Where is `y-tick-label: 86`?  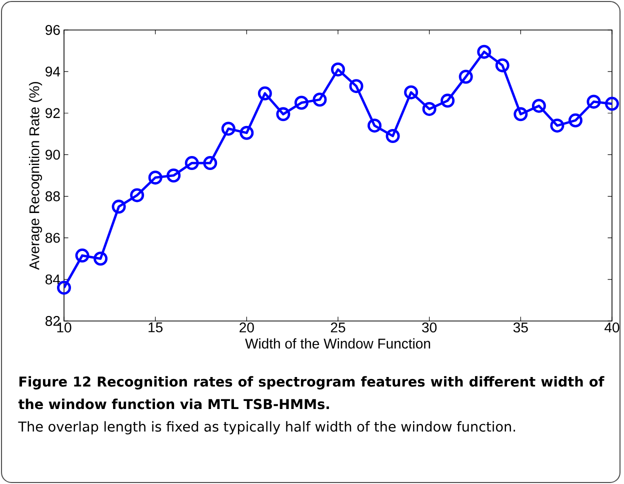 y-tick-label: 86 is located at coordinates (53, 237).